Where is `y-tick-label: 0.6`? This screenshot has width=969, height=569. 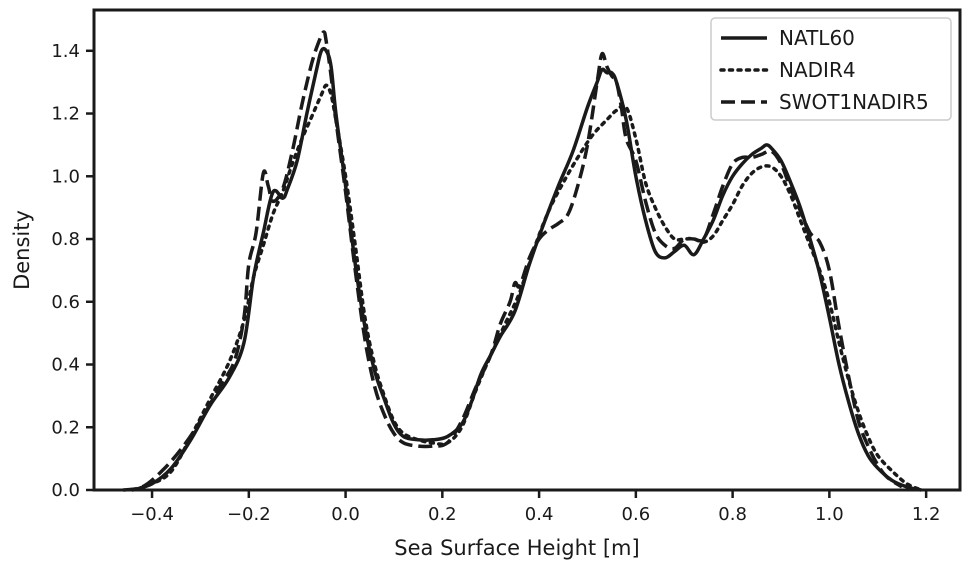 y-tick-label: 0.6 is located at coordinates (65, 302).